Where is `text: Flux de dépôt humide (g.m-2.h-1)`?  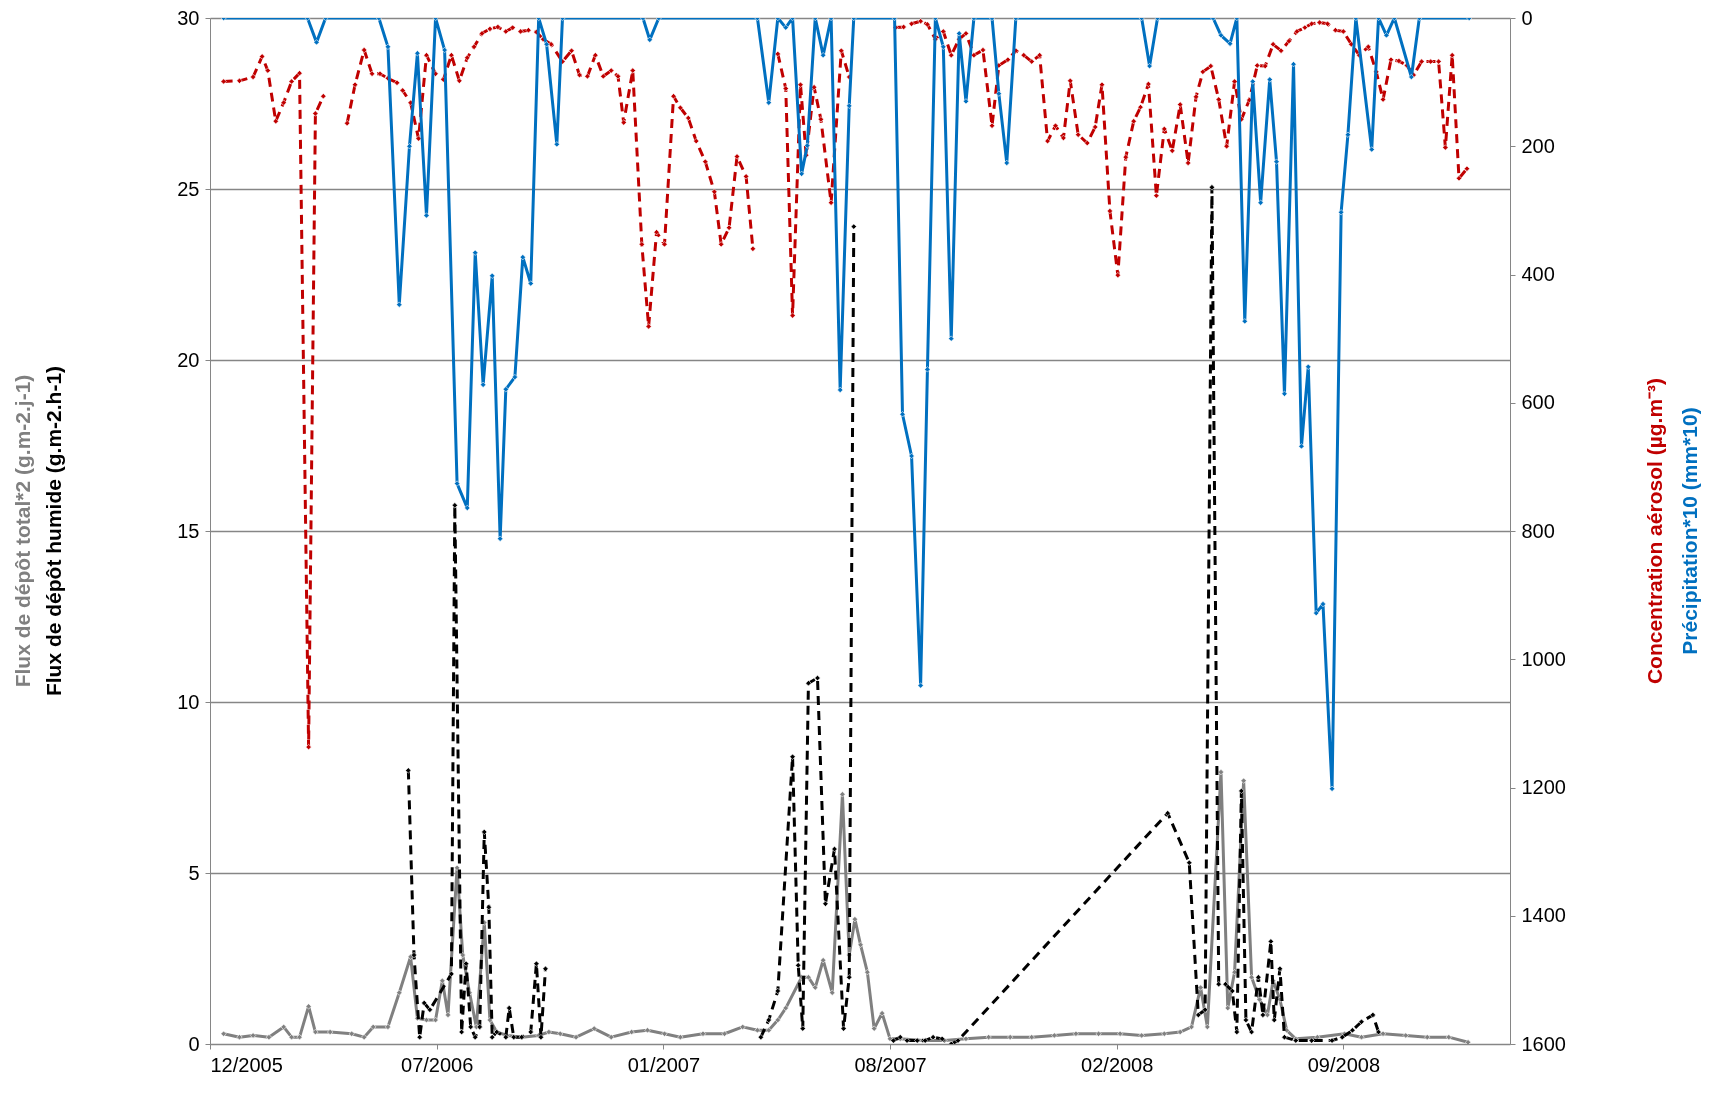
text: Flux de dépôt humide (g.m-2.h-1) is located at coordinates (53, 531).